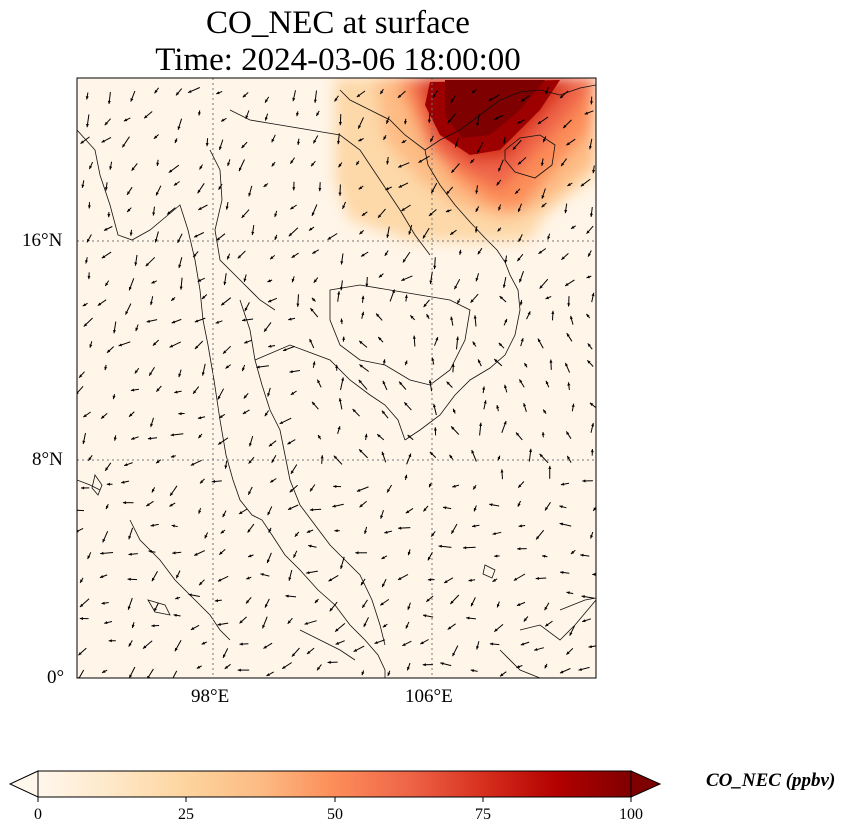  Describe the element at coordinates (23, 784) in the screenshot. I see `colorbar-extend-min` at that location.